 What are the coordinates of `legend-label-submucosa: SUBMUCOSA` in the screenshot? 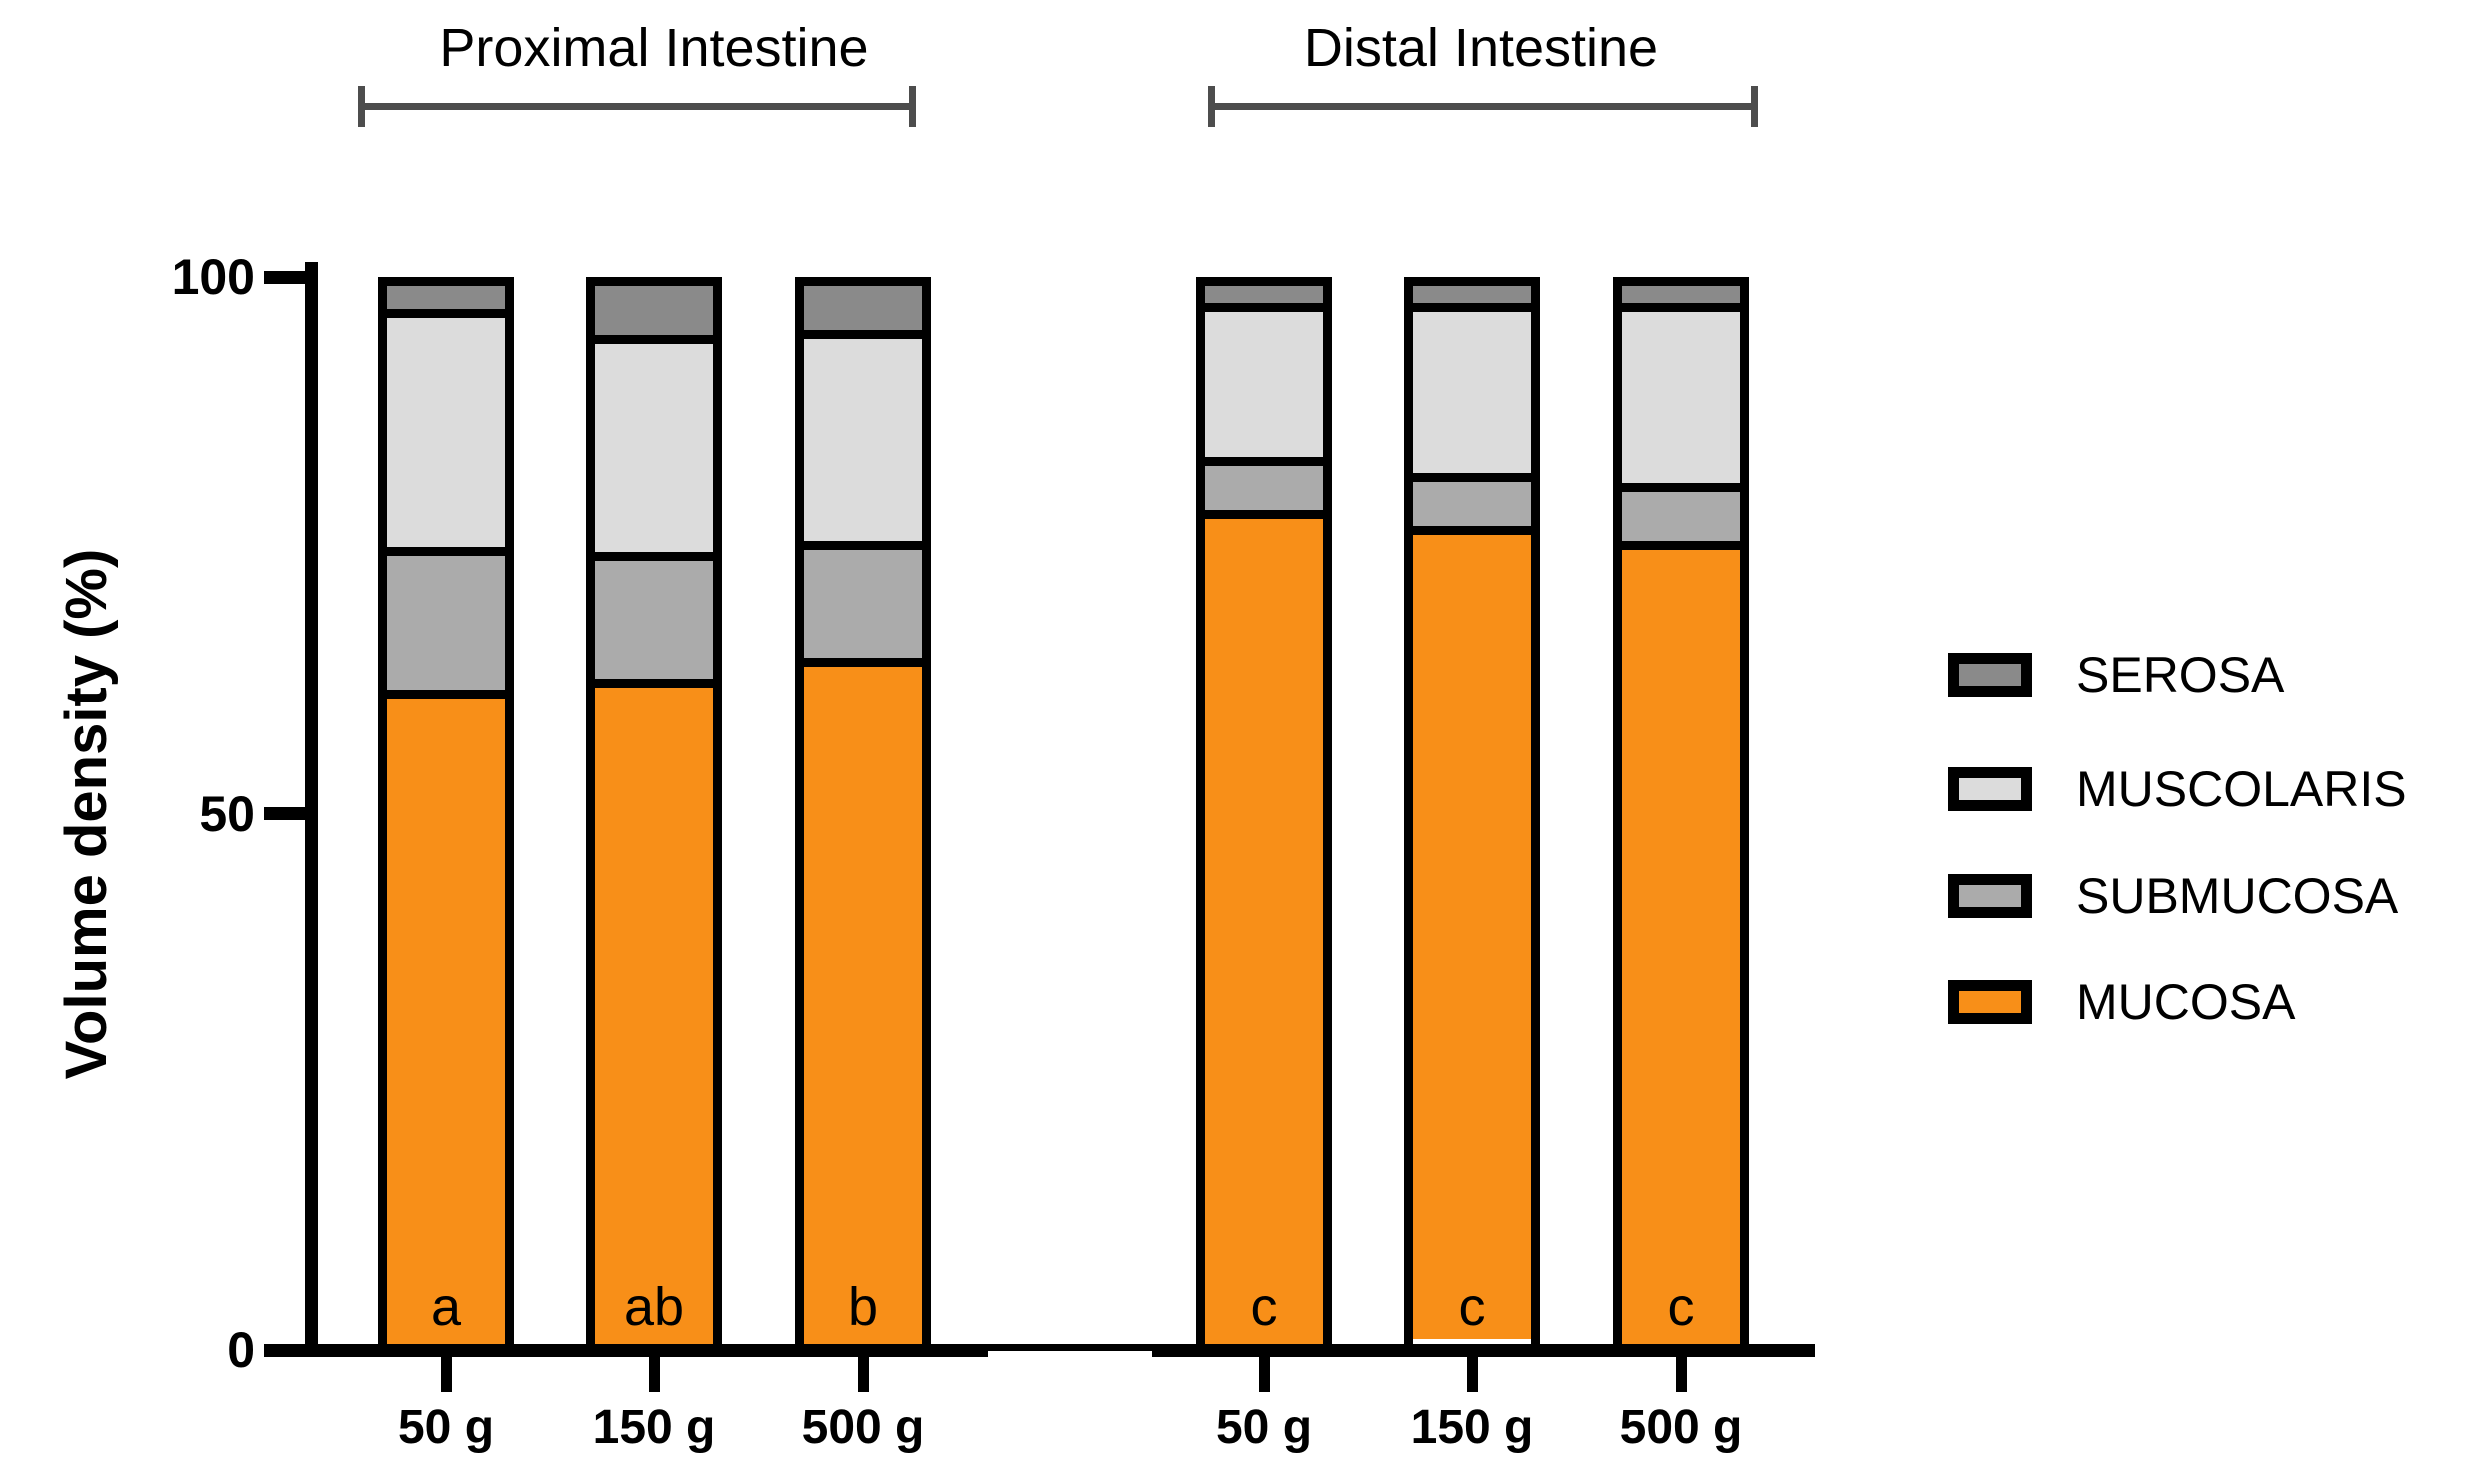 It's located at (2237, 896).